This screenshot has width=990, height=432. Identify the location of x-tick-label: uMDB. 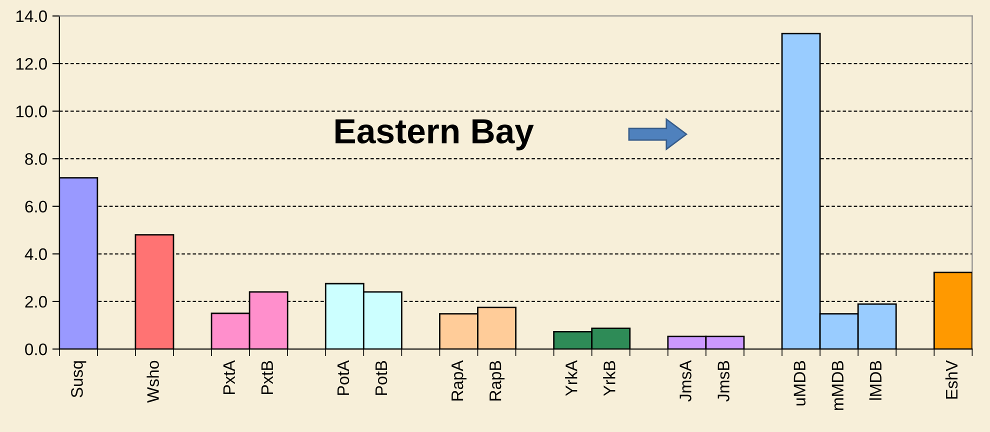
(800, 383).